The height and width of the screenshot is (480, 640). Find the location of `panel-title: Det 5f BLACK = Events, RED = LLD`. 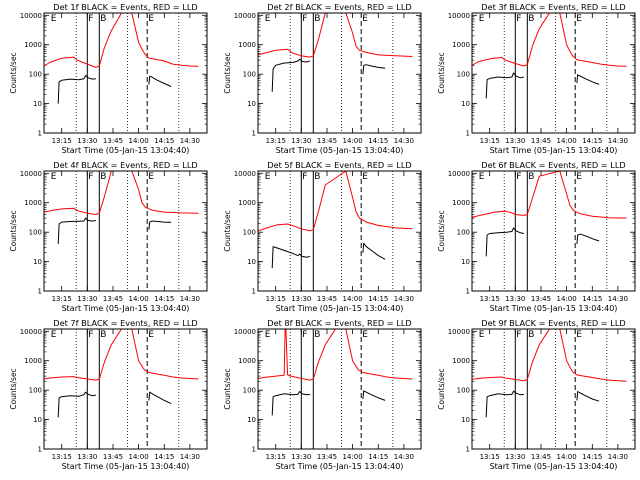

panel-title: Det 5f BLACK = Events, RED = LLD is located at coordinates (339, 165).